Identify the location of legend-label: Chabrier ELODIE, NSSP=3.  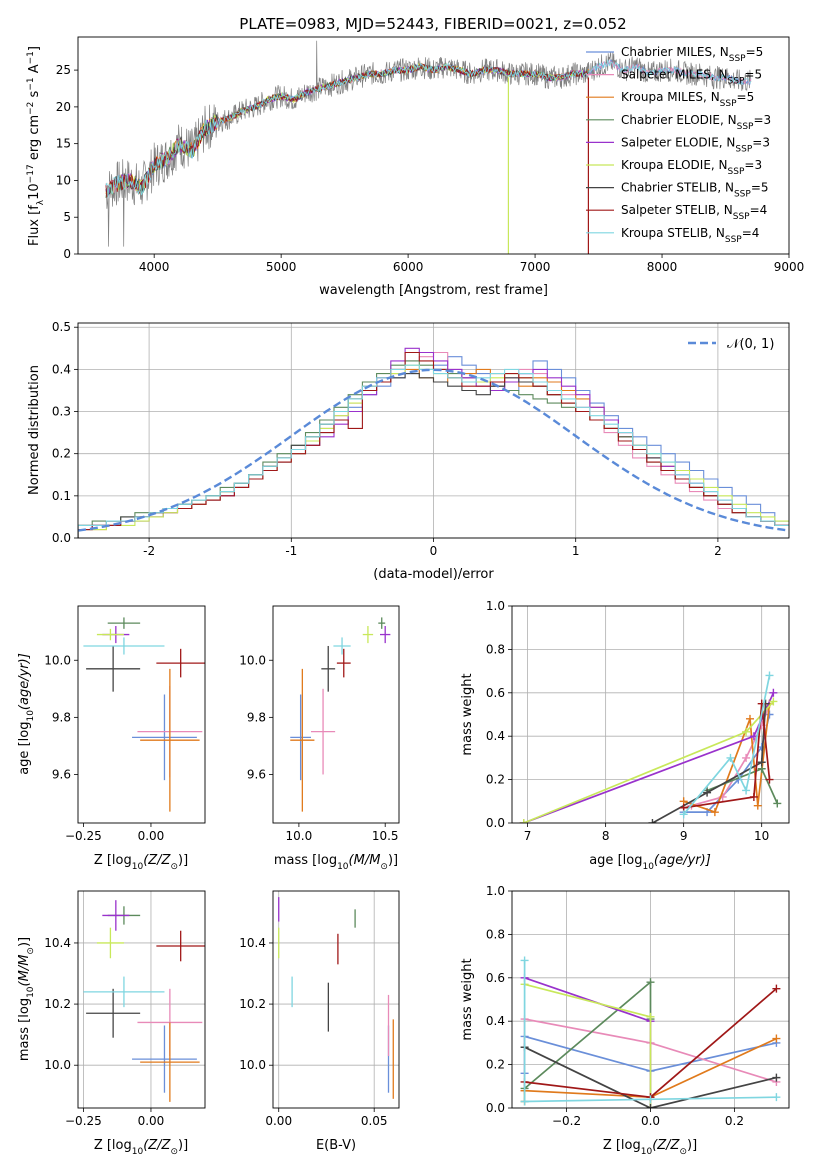
(696, 122).